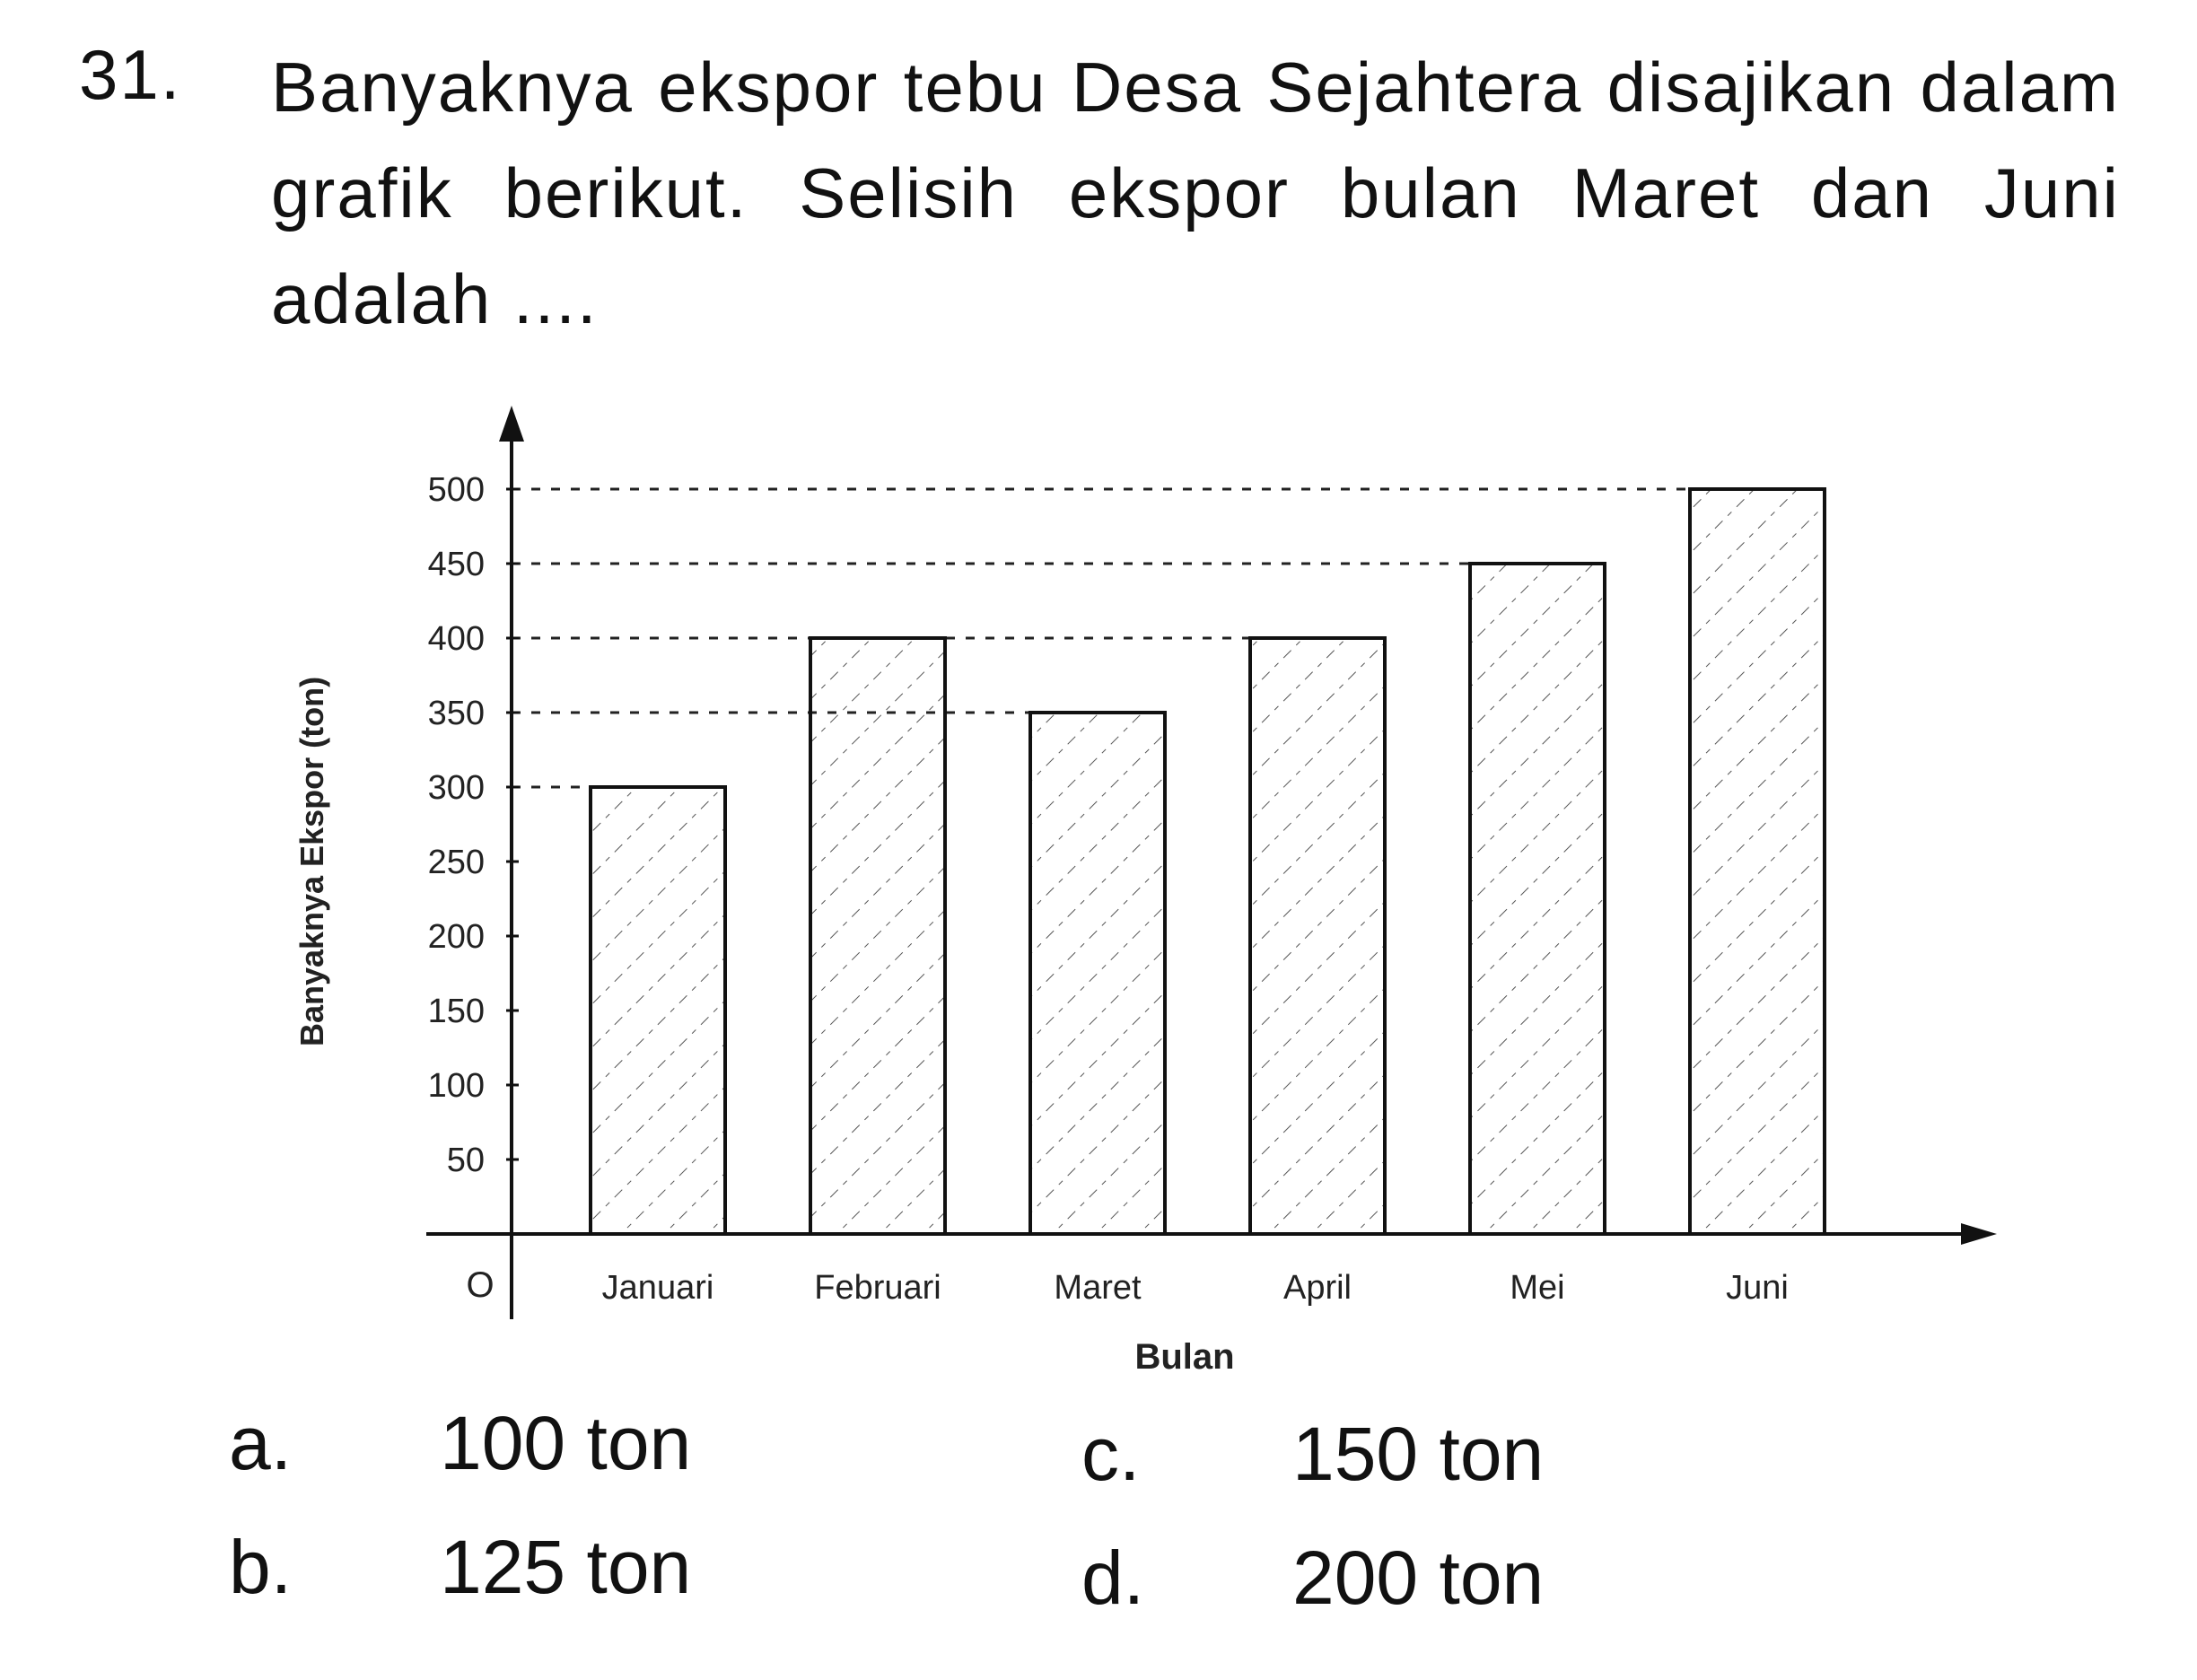 The width and height of the screenshot is (2197, 1680). What do you see at coordinates (1098, 1288) in the screenshot?
I see `x-tick-label: Maret` at bounding box center [1098, 1288].